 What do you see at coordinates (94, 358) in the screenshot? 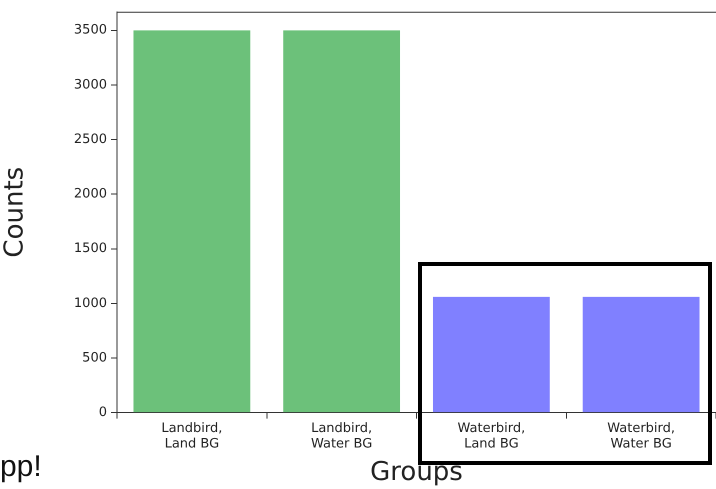
I see `y-tick-label: 500` at bounding box center [94, 358].